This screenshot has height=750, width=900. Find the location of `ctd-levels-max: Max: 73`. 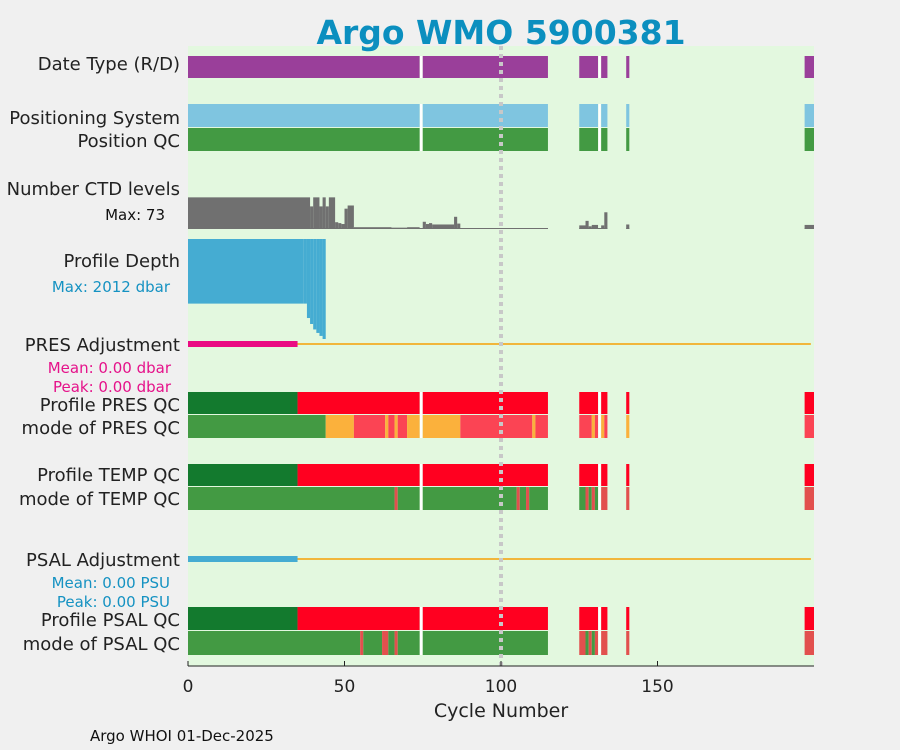

ctd-levels-max: Max: 73 is located at coordinates (135, 215).